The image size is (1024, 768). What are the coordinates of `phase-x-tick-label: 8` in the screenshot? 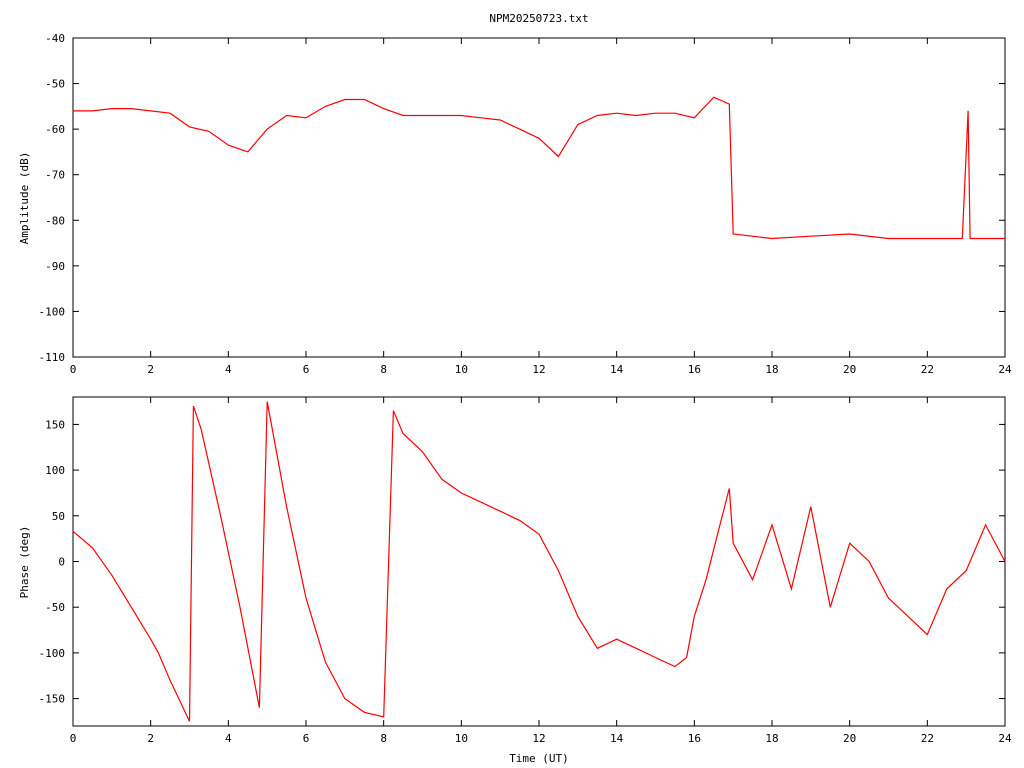 It's located at (383, 738).